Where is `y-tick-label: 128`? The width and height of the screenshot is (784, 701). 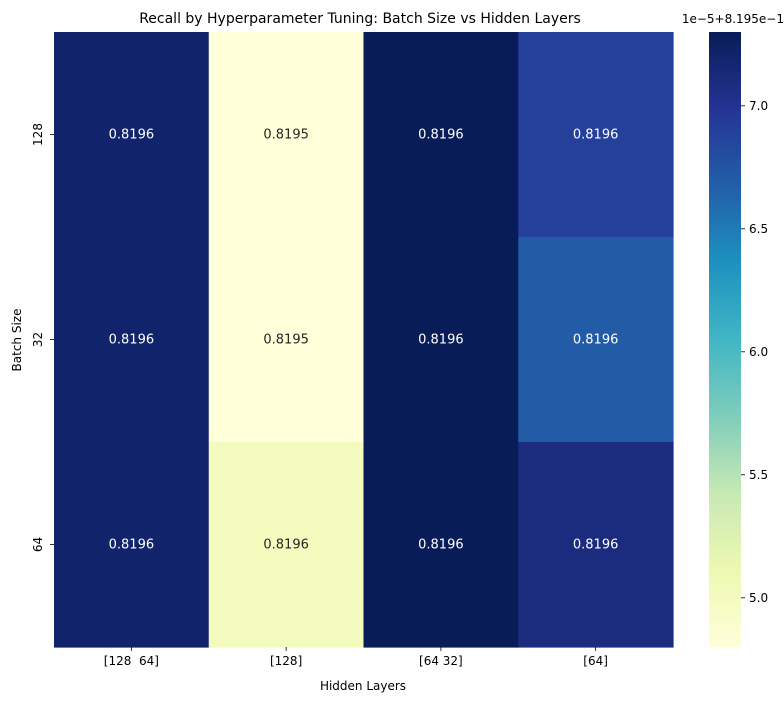 y-tick-label: 128 is located at coordinates (38, 134).